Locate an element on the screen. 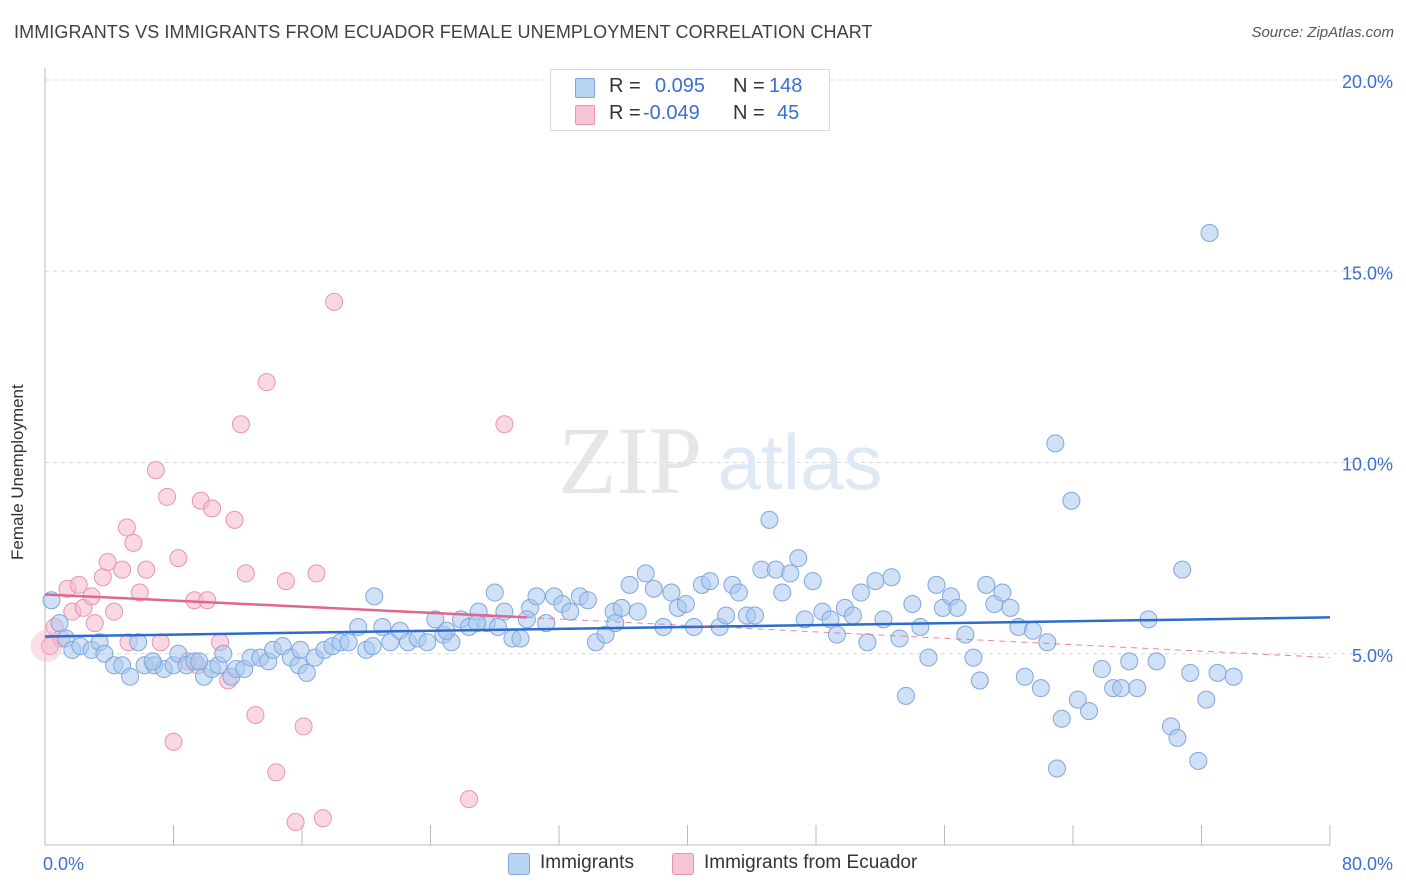 This screenshot has height=892, width=1406. ecuador-trend-line is located at coordinates (285, 606).